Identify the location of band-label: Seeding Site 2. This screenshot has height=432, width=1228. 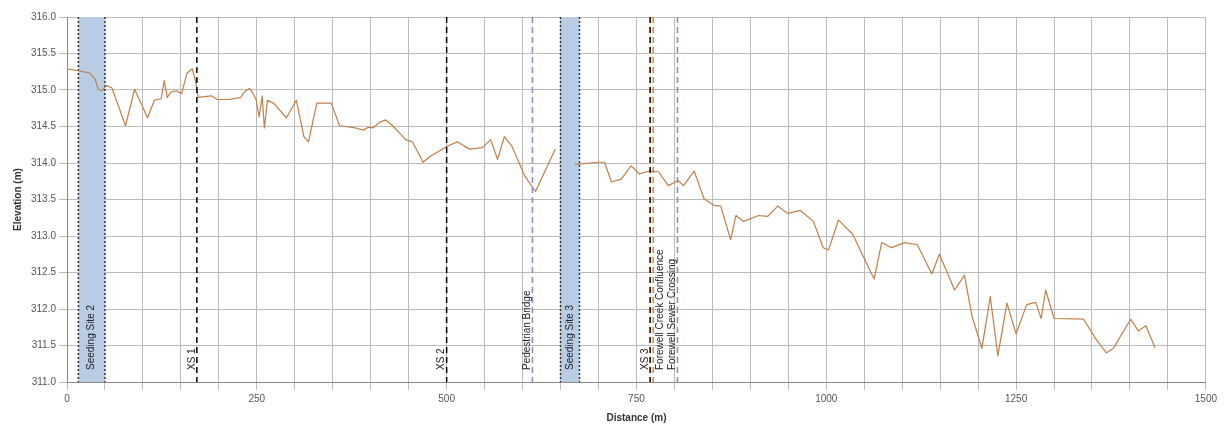
(91, 337).